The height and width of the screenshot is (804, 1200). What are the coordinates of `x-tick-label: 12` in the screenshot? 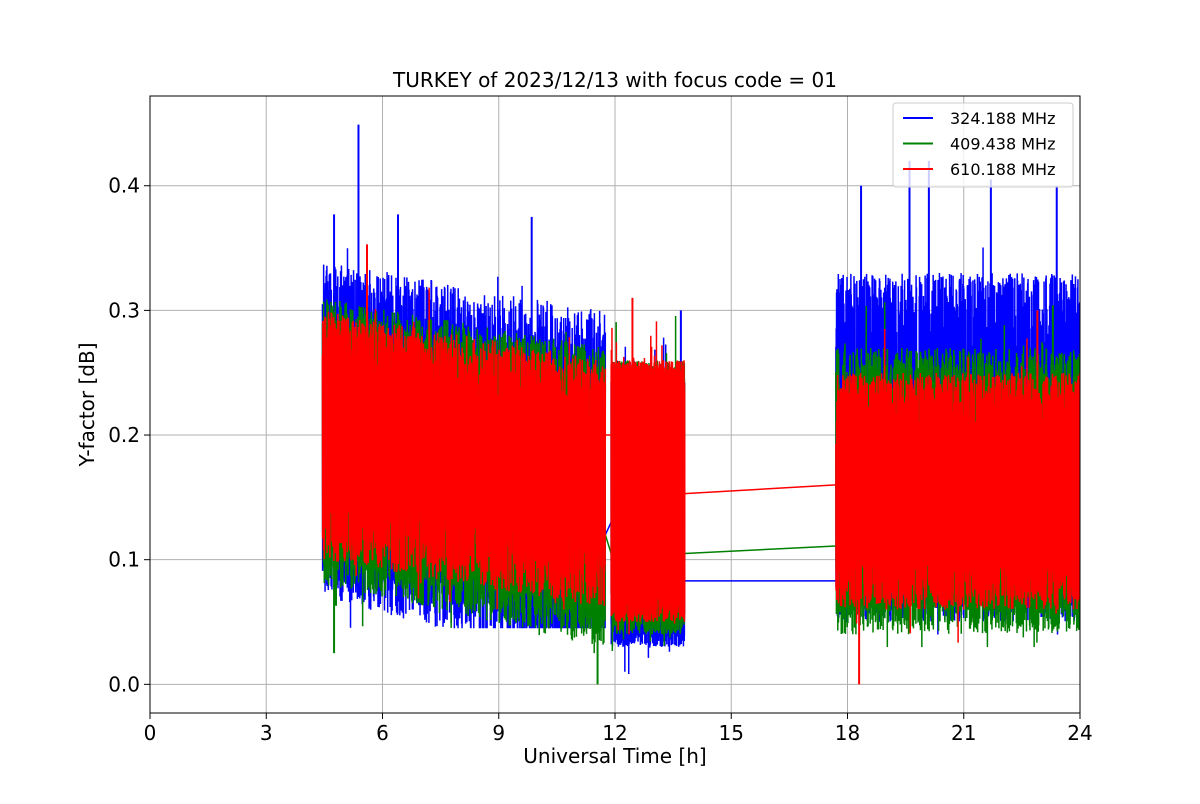 It's located at (614, 733).